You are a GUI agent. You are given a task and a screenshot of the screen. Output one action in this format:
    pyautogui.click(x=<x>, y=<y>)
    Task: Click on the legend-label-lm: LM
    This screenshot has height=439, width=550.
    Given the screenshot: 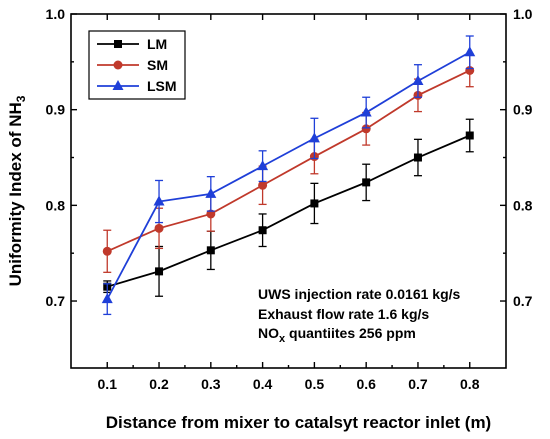 What is the action you would take?
    pyautogui.click(x=157, y=44)
    